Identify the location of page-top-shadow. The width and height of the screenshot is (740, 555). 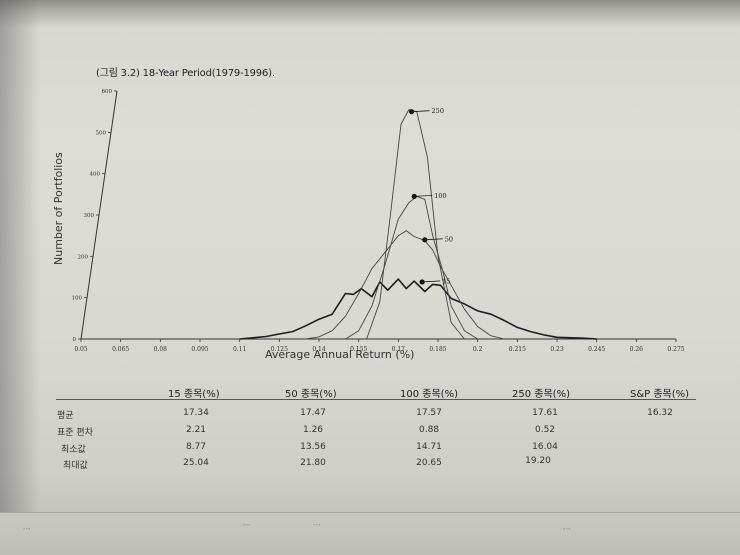
(370, 14).